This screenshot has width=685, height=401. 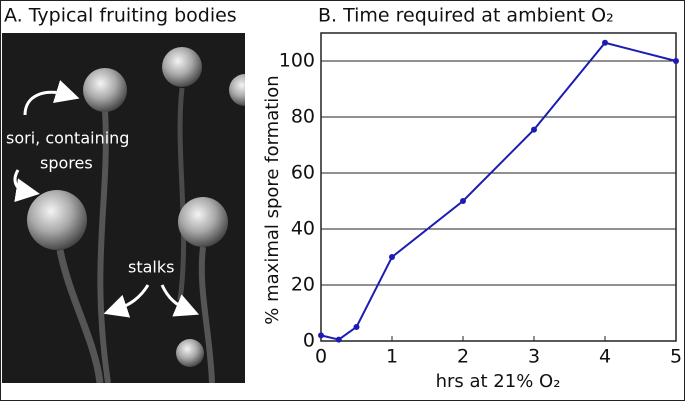 What do you see at coordinates (297, 61) in the screenshot?
I see `y-tick-label: 100` at bounding box center [297, 61].